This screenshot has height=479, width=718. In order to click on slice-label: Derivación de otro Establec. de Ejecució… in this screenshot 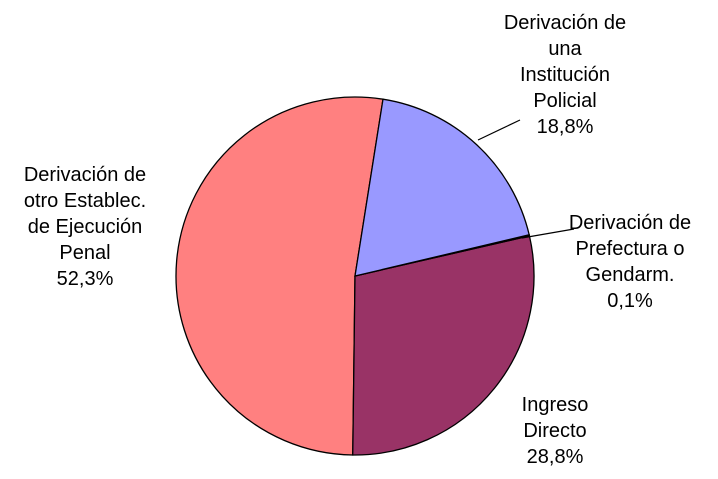, I will do `click(85, 227)`.